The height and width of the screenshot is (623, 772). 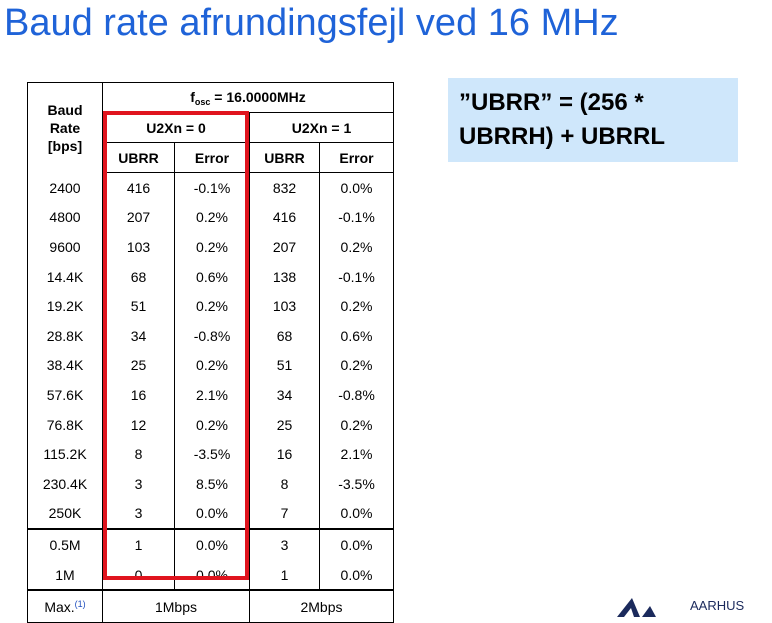 I want to click on table-row: 14.4K 68 0.6% 138 -0.1%, so click(x=210, y=276).